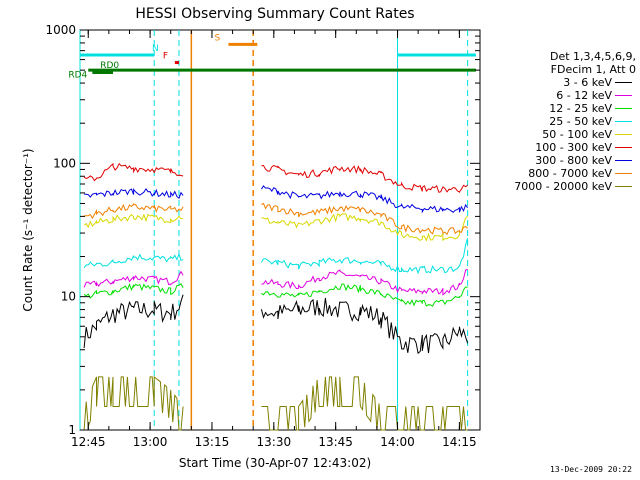 Image resolution: width=640 pixels, height=480 pixels. What do you see at coordinates (274, 442) in the screenshot?
I see `x-tick-label: 13:30` at bounding box center [274, 442].